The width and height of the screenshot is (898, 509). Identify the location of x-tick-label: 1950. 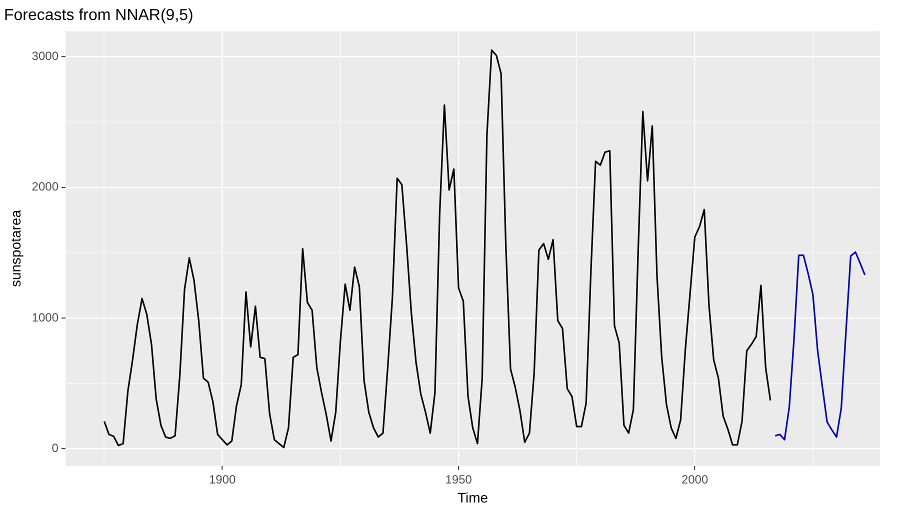
(458, 479).